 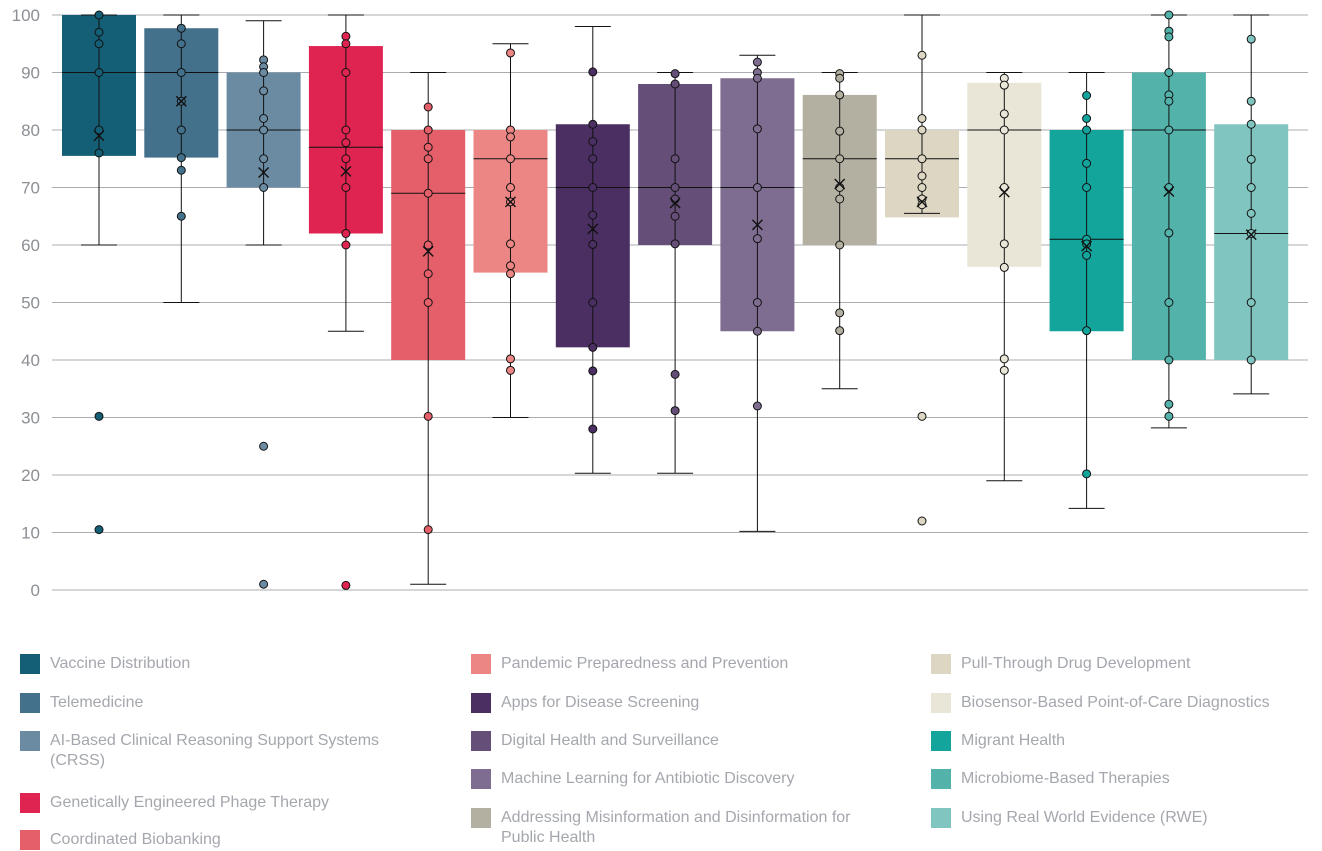 I want to click on y-tick-label: 70, so click(x=30, y=188).